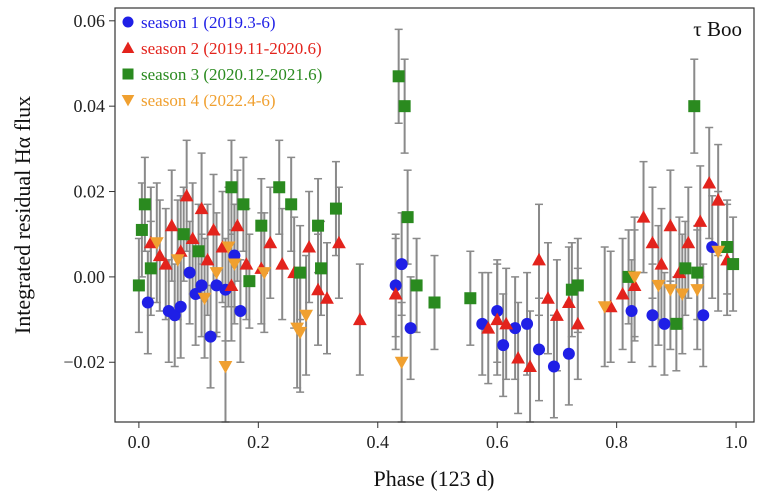 This screenshot has width=764, height=498. I want to click on legend-label: season 2 (2019.11-2020.6), so click(231, 48).